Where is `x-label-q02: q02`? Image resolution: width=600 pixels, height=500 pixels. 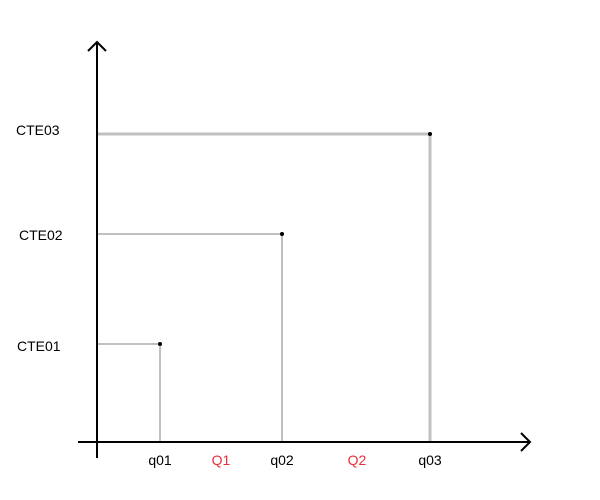 x-label-q02: q02 is located at coordinates (282, 460).